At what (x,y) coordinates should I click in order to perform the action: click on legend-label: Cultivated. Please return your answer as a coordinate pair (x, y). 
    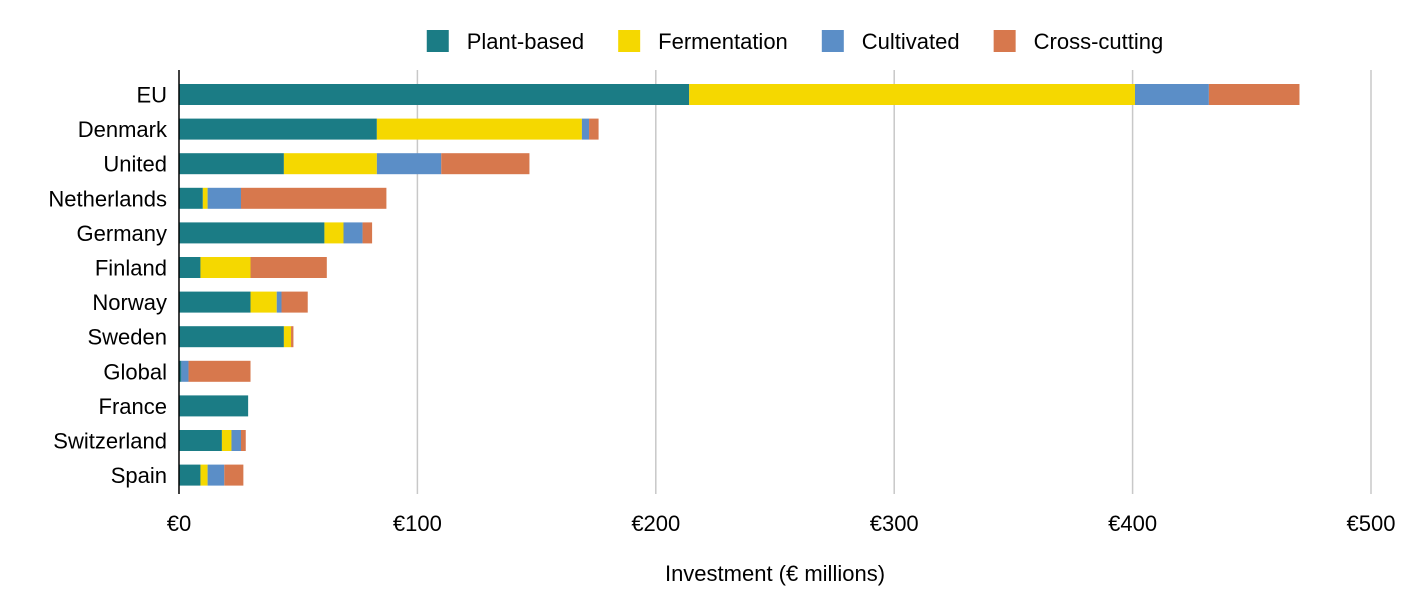
    Looking at the image, I should click on (911, 41).